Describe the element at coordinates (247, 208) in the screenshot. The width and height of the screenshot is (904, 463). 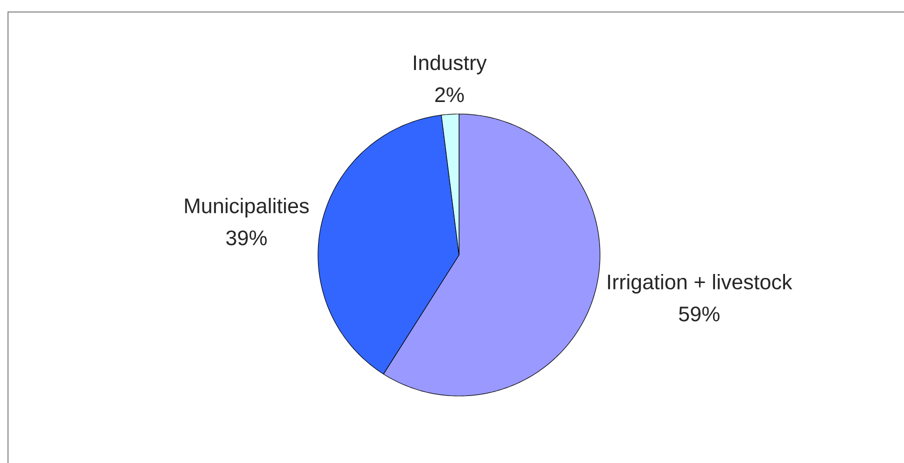
I see `slice-label: Municipalities` at that location.